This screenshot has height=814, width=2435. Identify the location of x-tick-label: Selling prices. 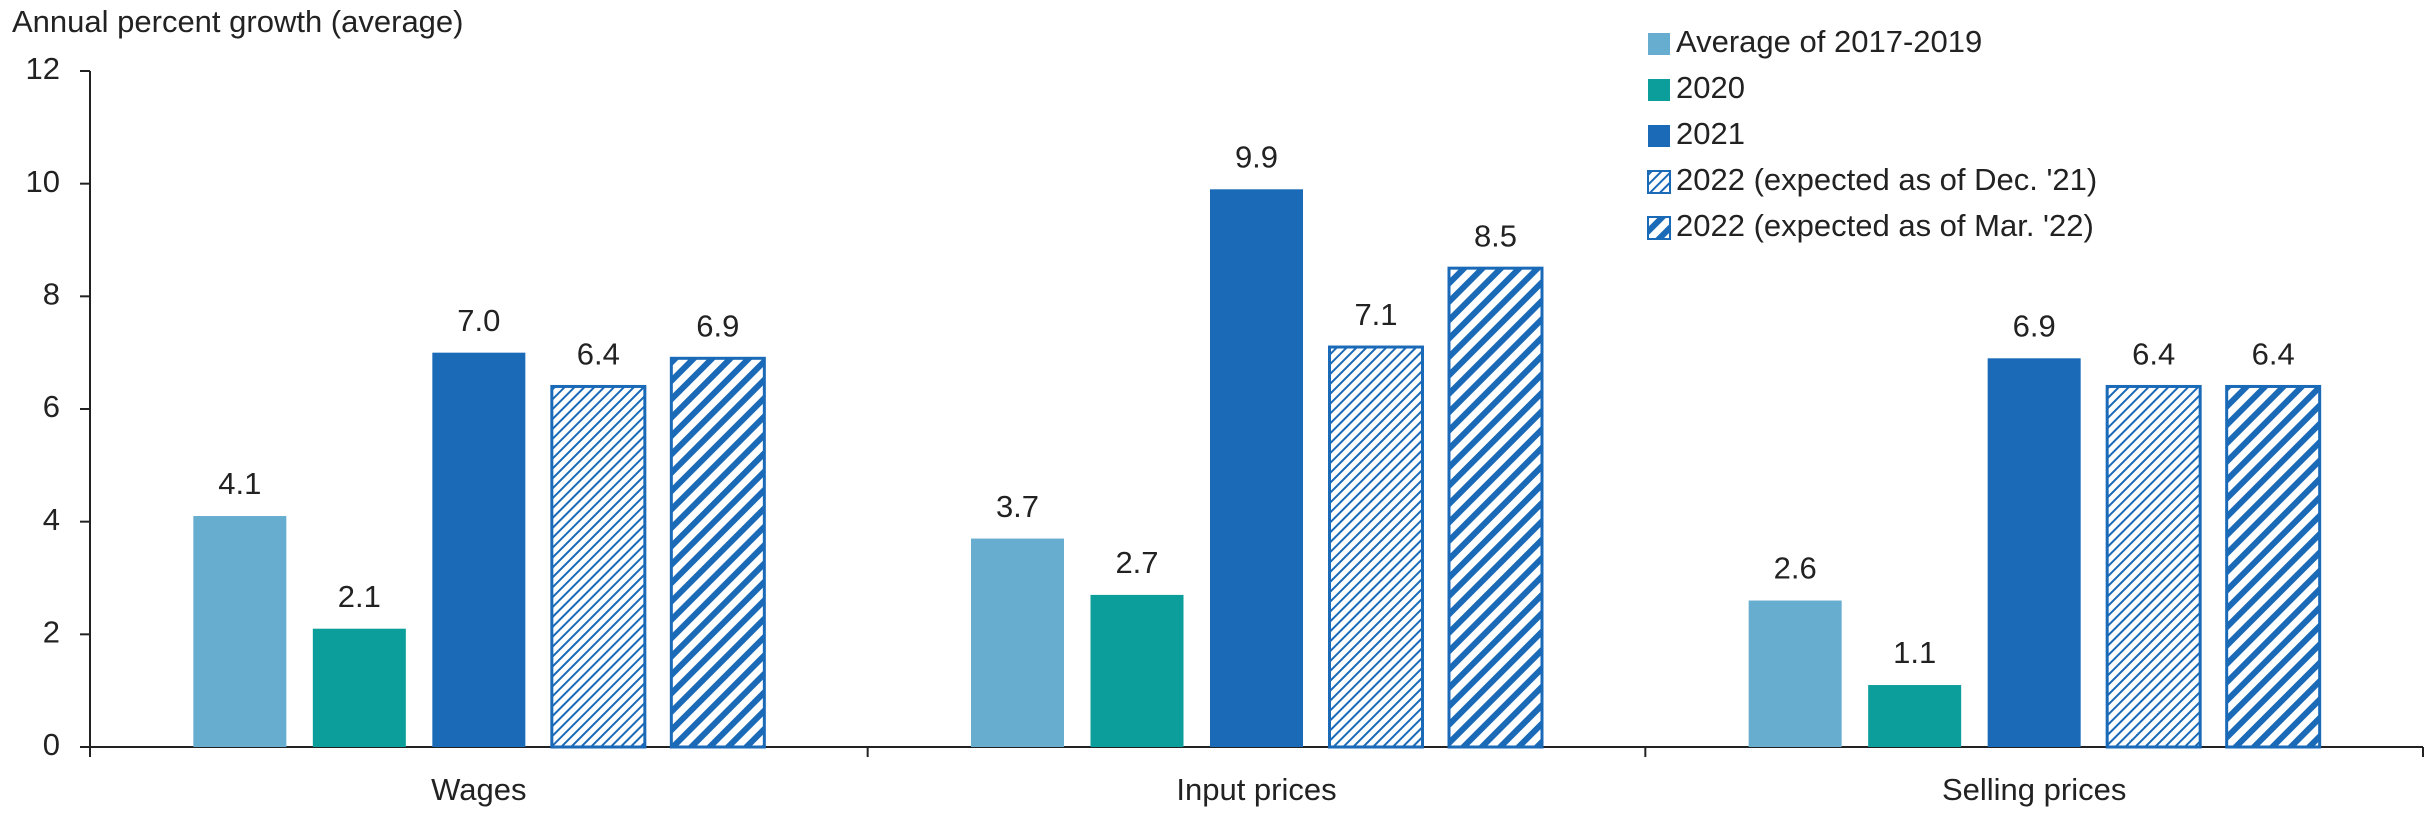
(2034, 789).